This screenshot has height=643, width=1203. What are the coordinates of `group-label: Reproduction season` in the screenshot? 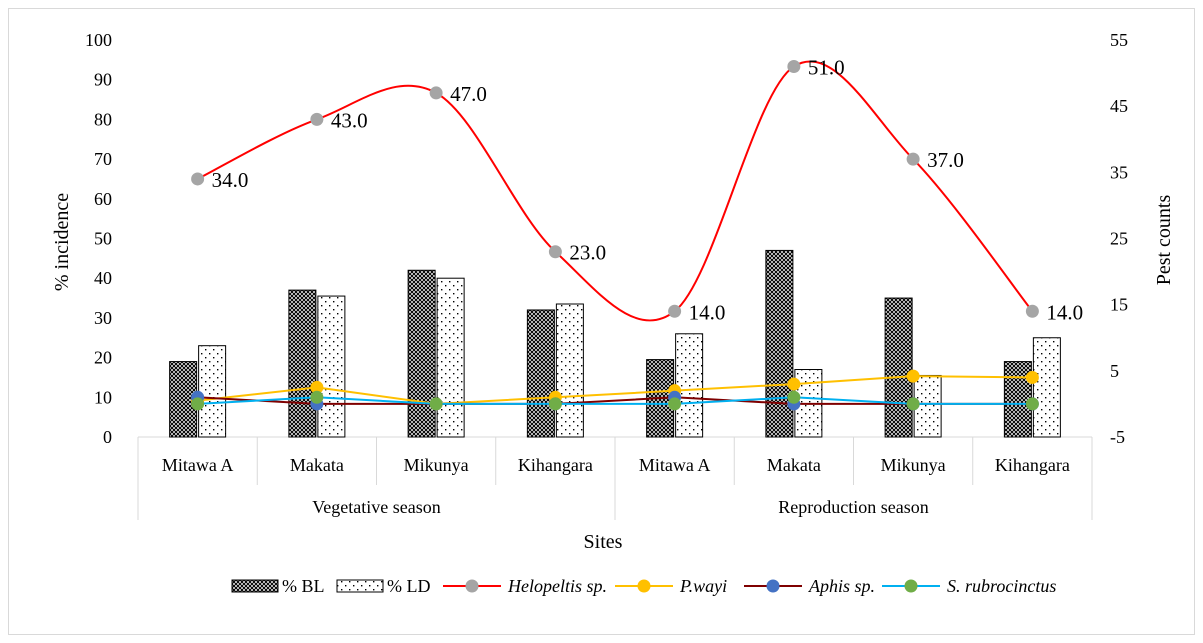 It's located at (853, 507).